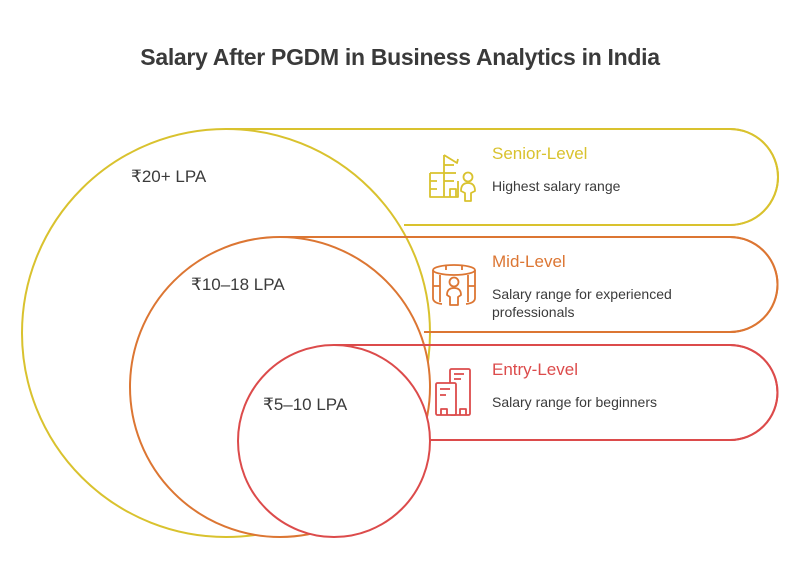  What do you see at coordinates (535, 369) in the screenshot?
I see `entry-level-title: Entry-Level` at bounding box center [535, 369].